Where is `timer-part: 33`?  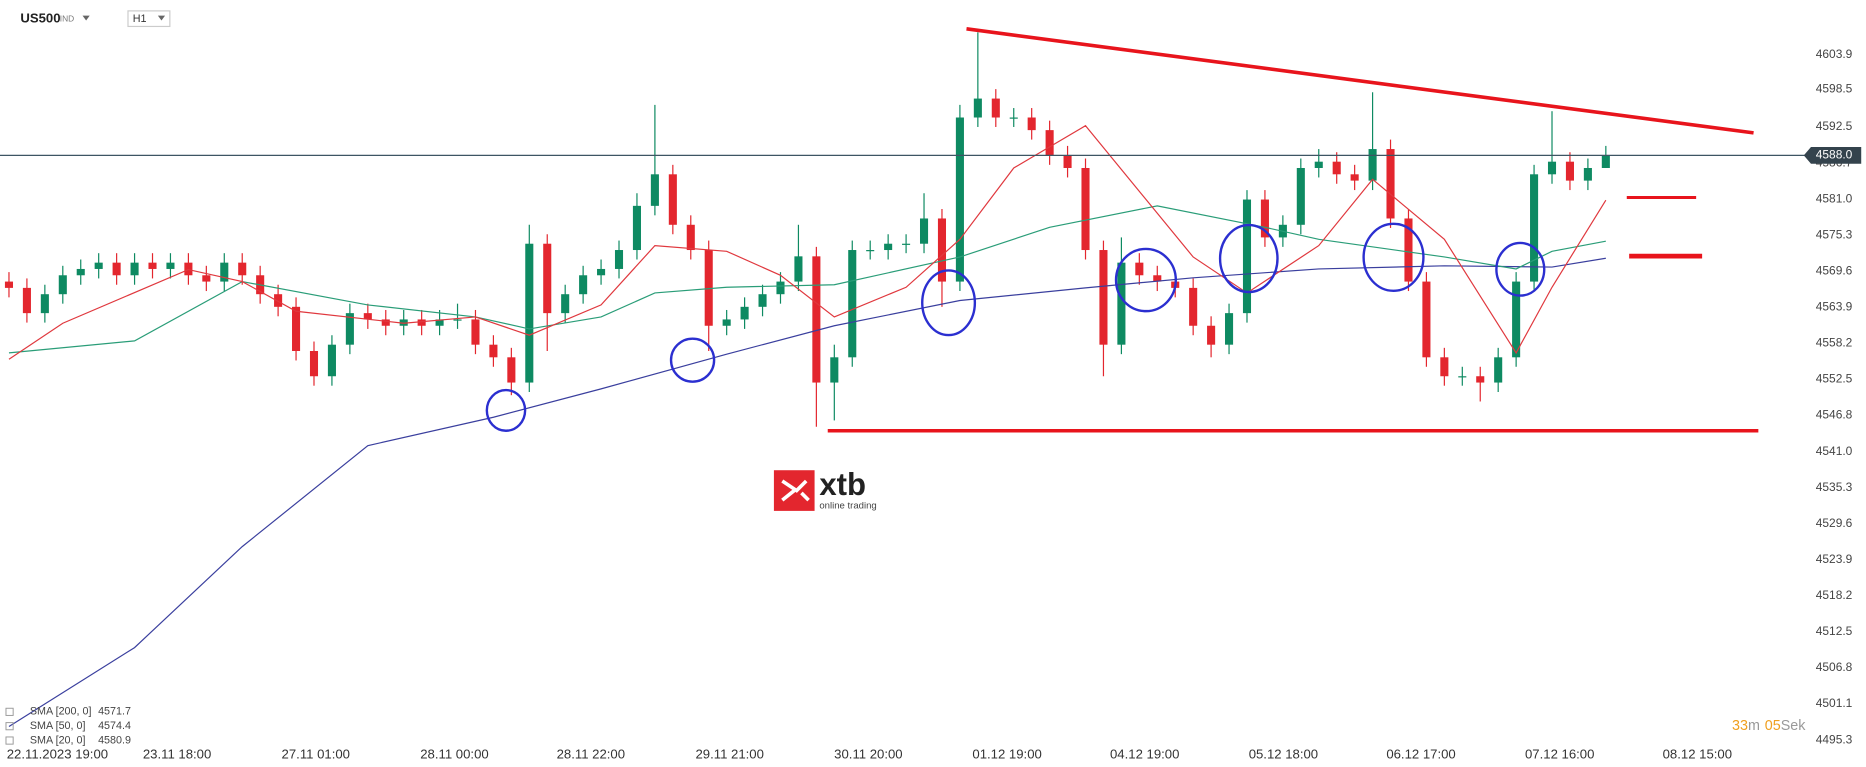 timer-part: 33 is located at coordinates (1740, 726).